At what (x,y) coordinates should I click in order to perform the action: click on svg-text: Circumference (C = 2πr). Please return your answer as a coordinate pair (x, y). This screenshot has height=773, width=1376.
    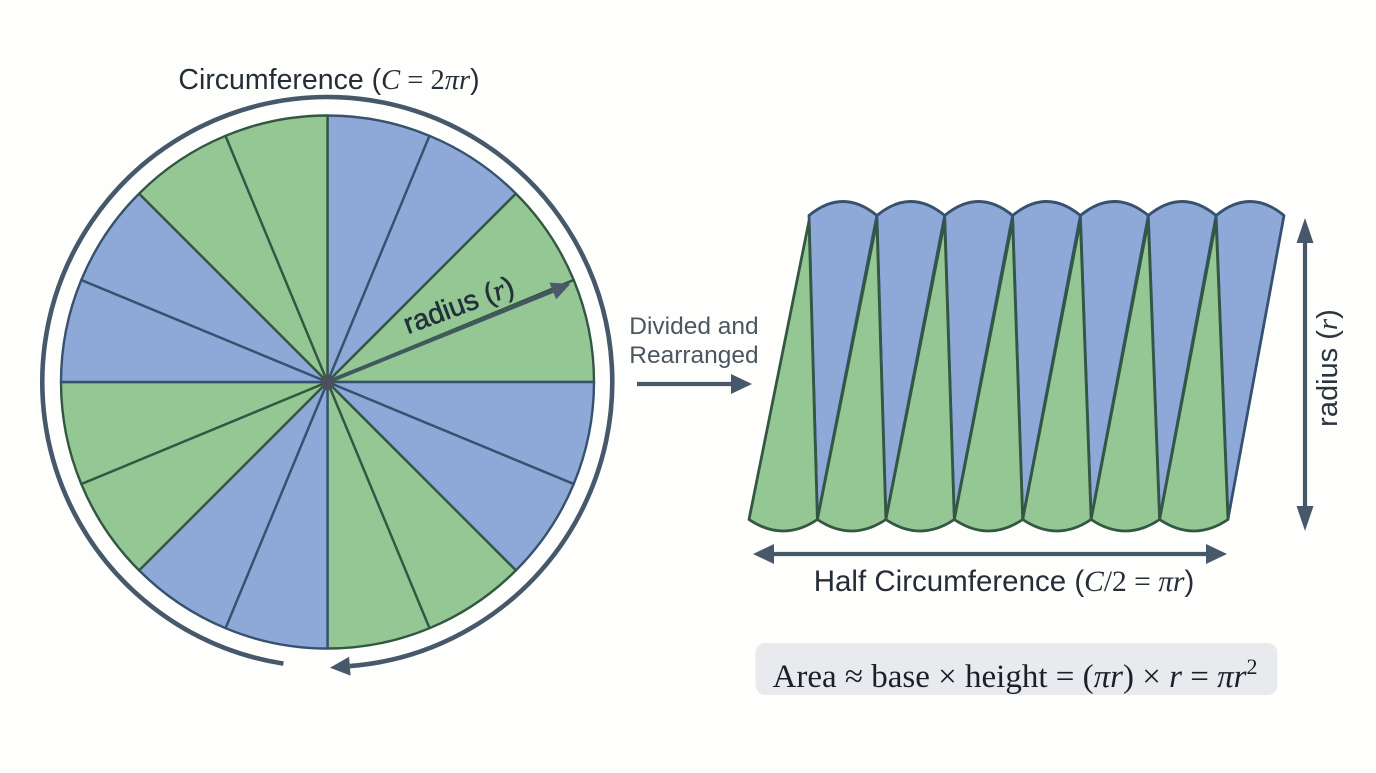
    Looking at the image, I should click on (328, 80).